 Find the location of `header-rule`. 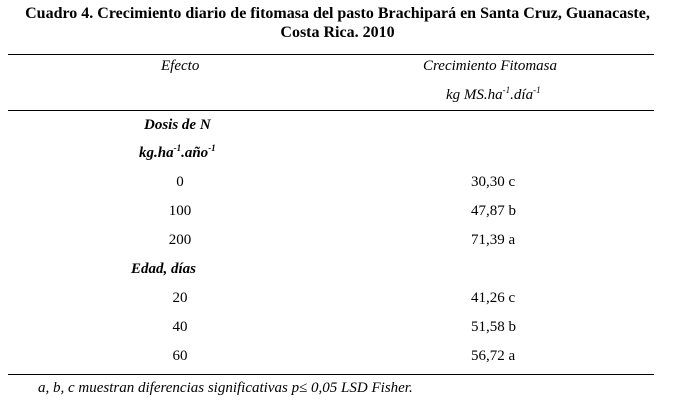

header-rule is located at coordinates (331, 110).